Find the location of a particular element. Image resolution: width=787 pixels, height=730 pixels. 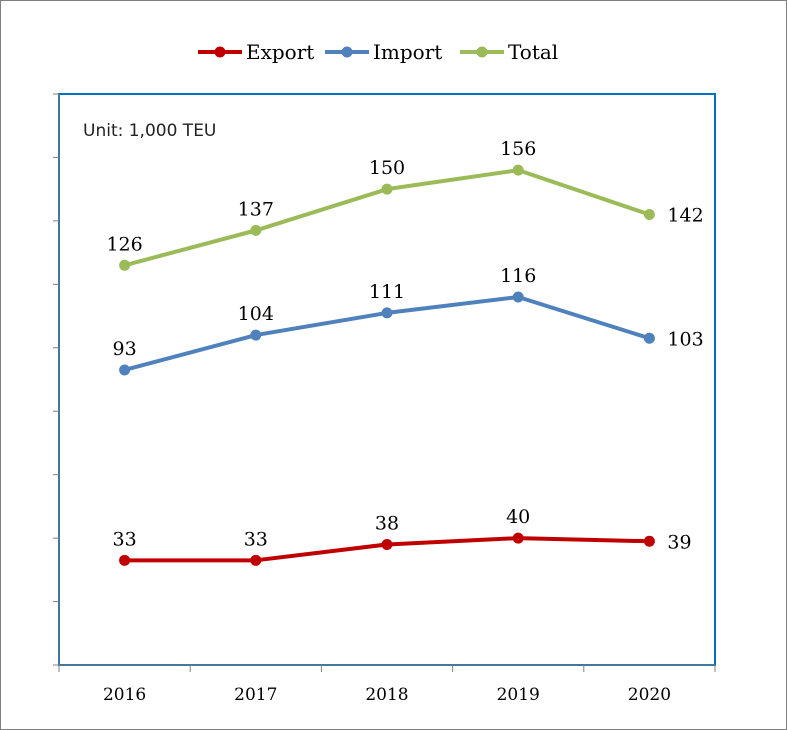

data-label: 116 is located at coordinates (518, 276).